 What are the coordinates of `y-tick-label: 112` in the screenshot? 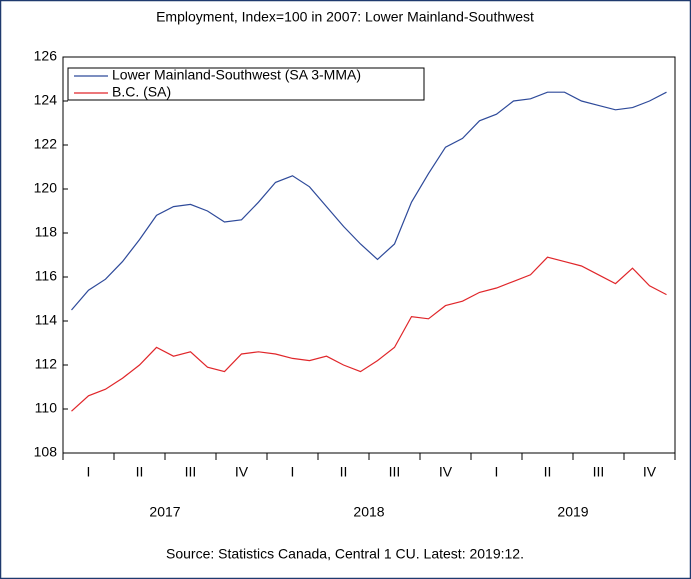 It's located at (46, 364).